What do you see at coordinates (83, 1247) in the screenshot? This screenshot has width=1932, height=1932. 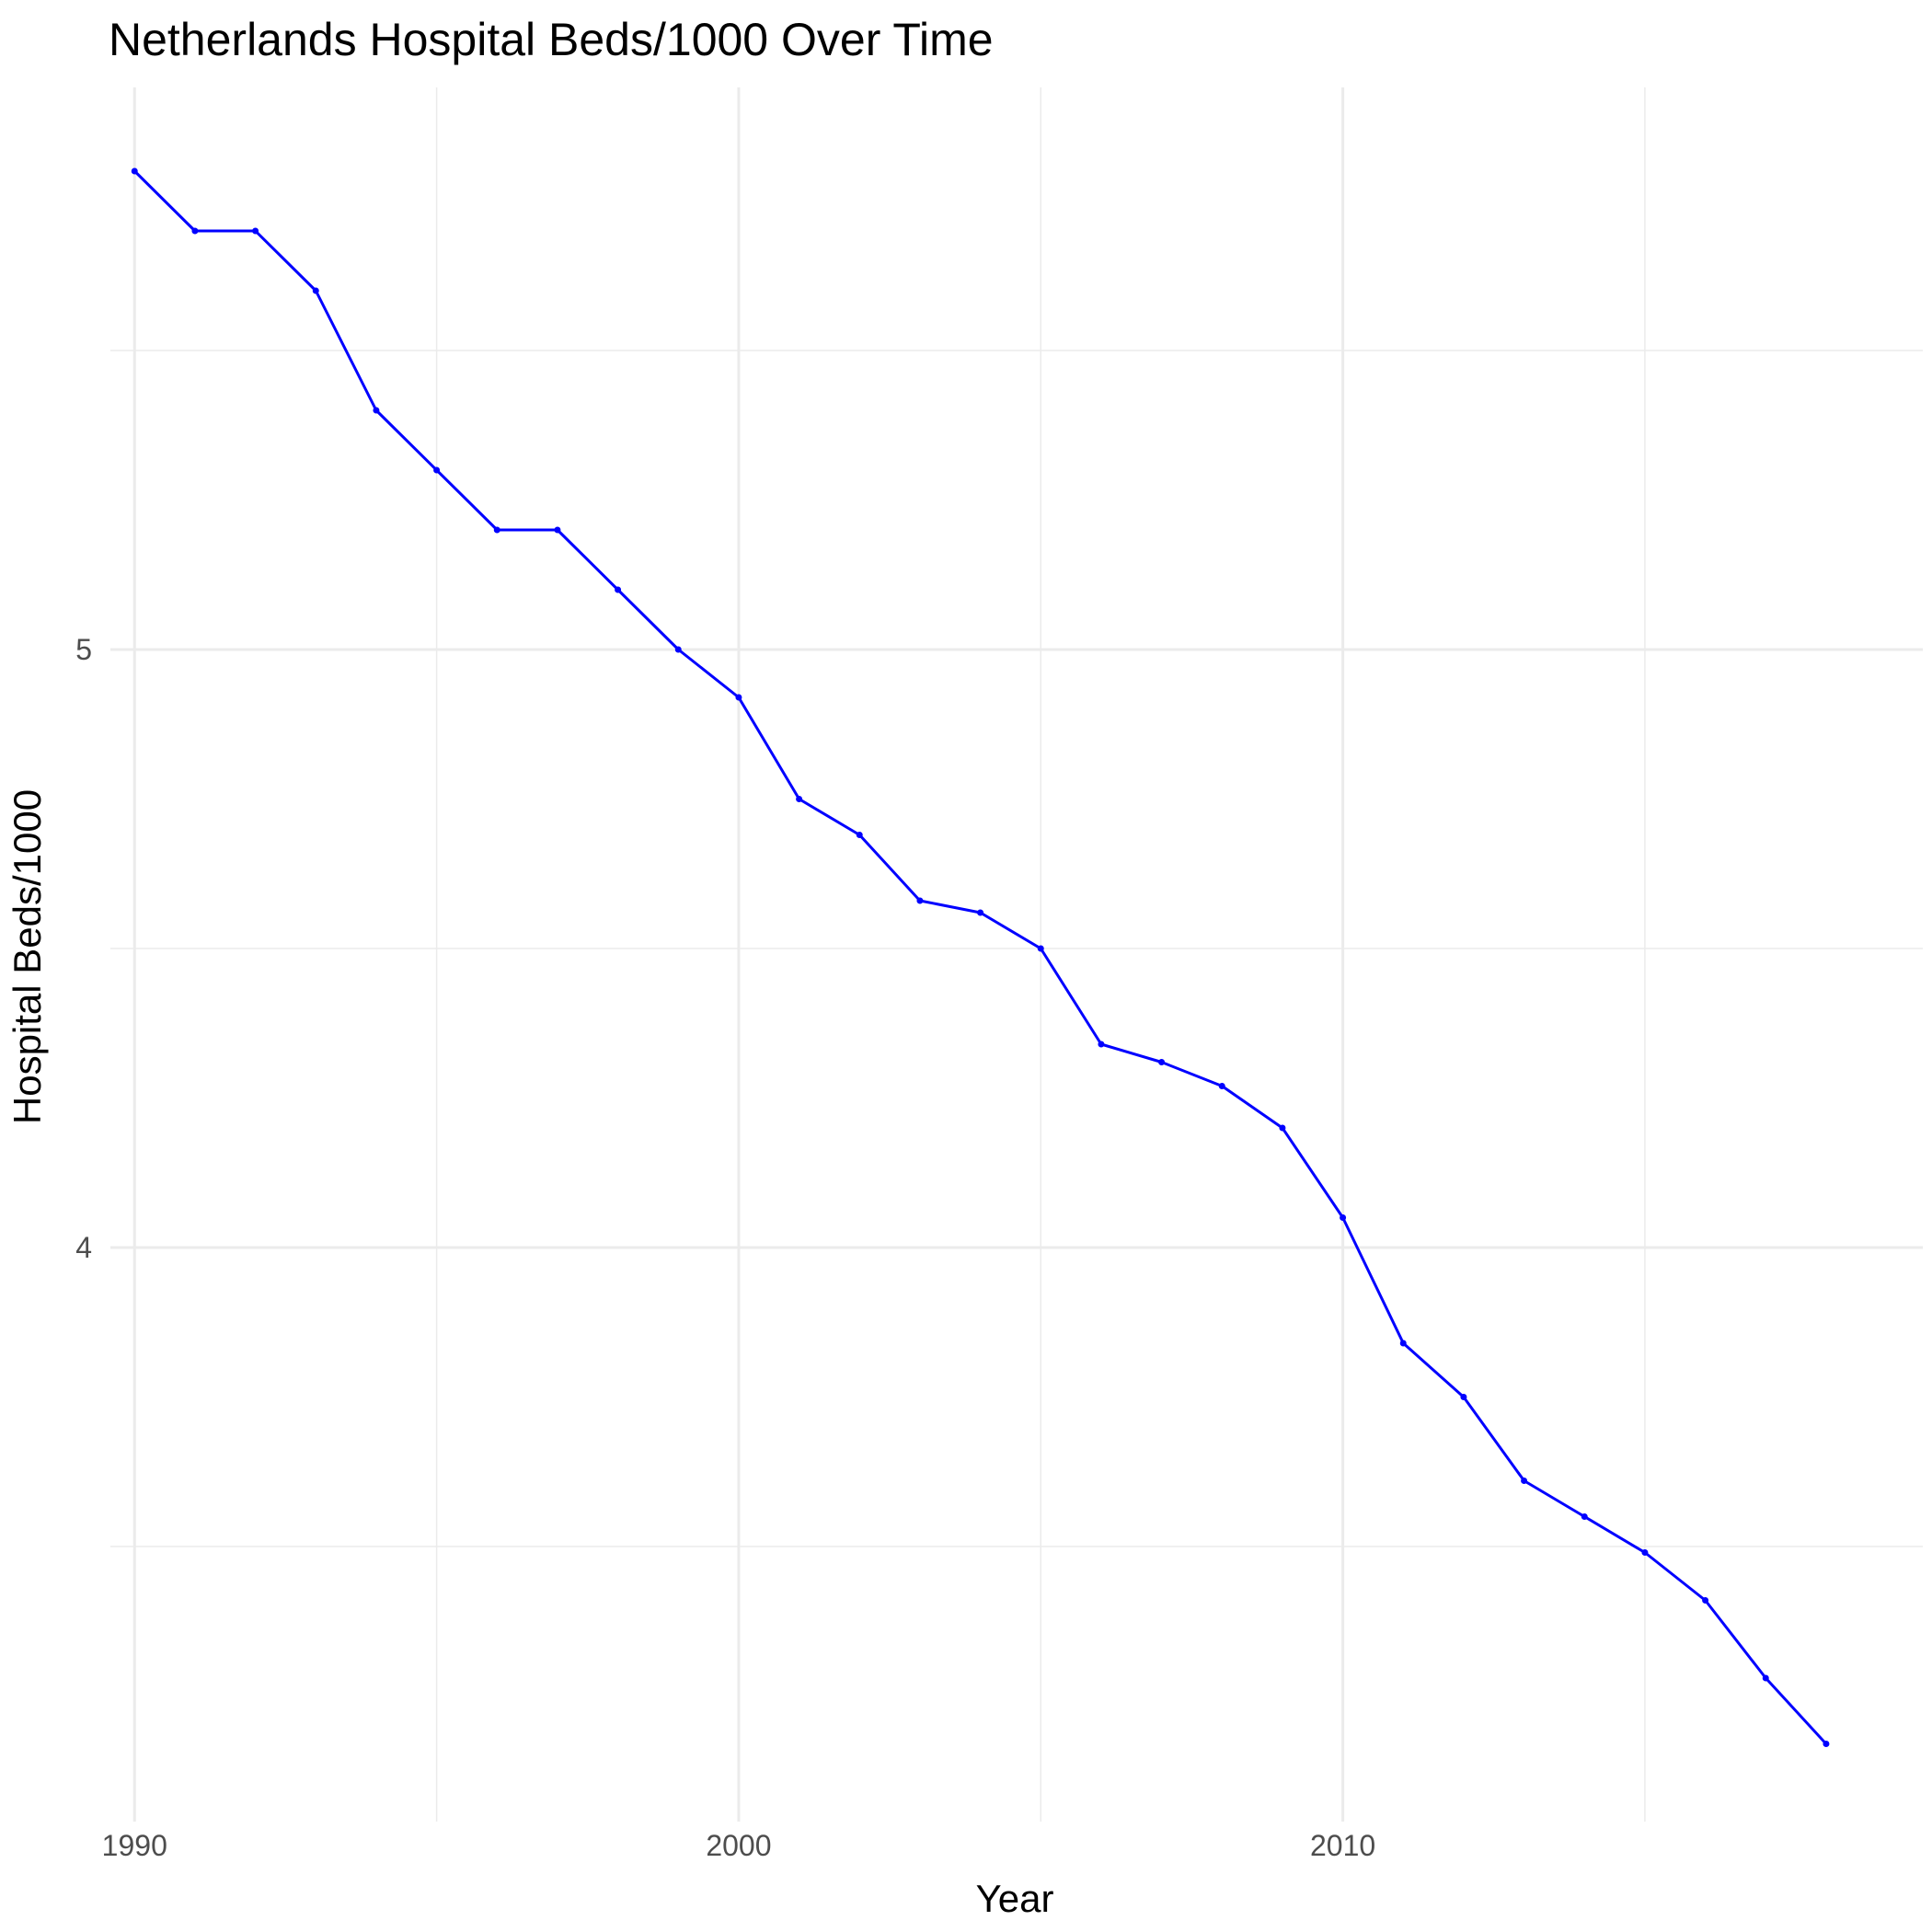 I see `y-tick-label: 4` at bounding box center [83, 1247].